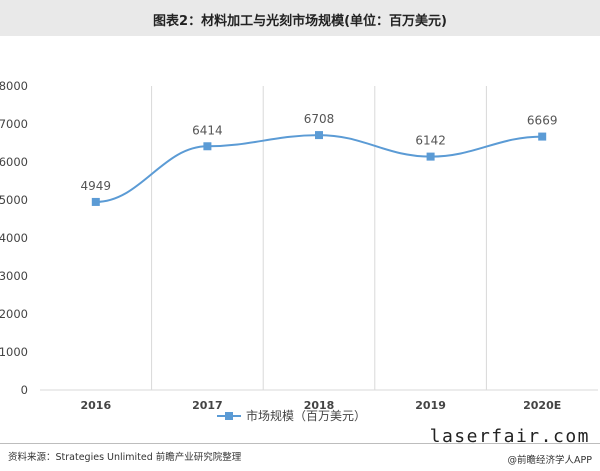 The width and height of the screenshot is (600, 471). What do you see at coordinates (542, 121) in the screenshot?
I see `data-label: 6669` at bounding box center [542, 121].